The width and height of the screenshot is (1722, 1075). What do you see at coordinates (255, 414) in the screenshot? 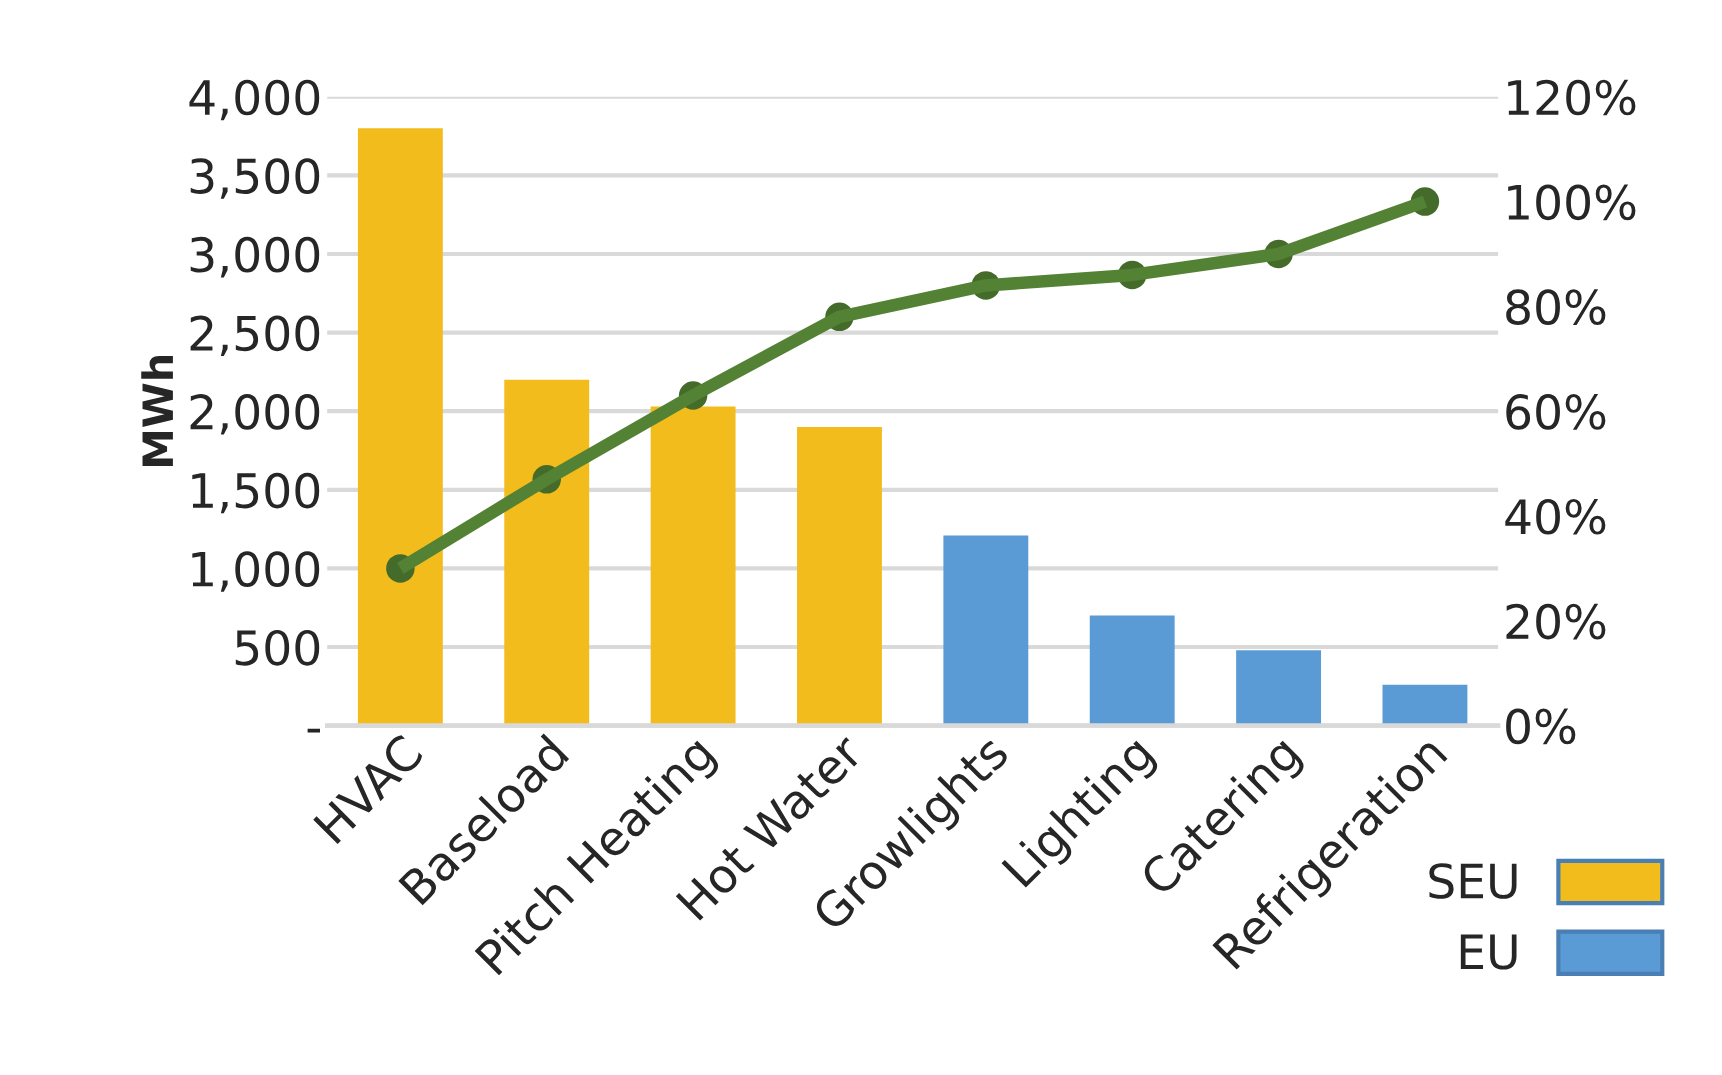
I see `y-tick-label: 2,000` at bounding box center [255, 414].